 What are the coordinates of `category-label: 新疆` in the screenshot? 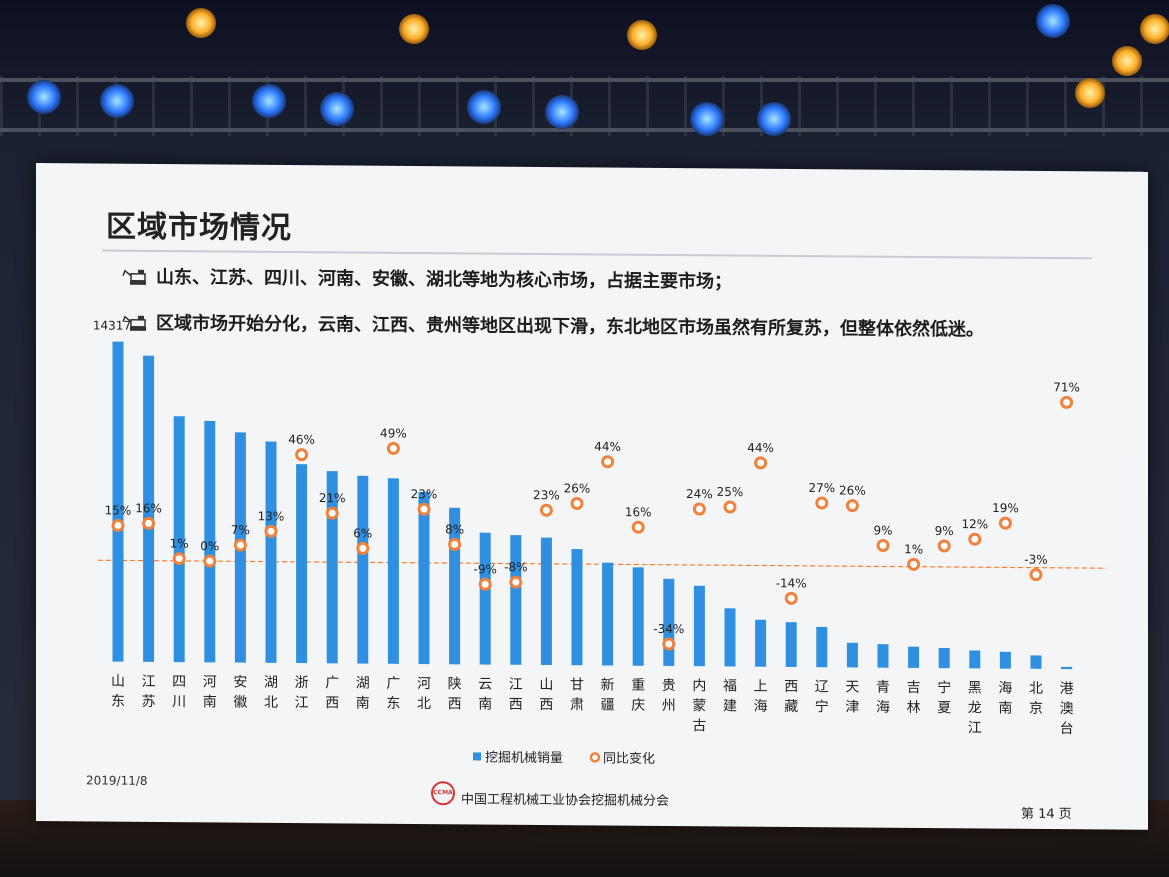 It's located at (608, 695).